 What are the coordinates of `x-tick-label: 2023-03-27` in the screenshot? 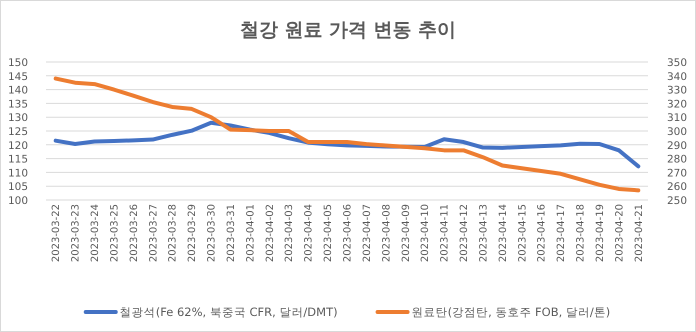 It's located at (154, 233).